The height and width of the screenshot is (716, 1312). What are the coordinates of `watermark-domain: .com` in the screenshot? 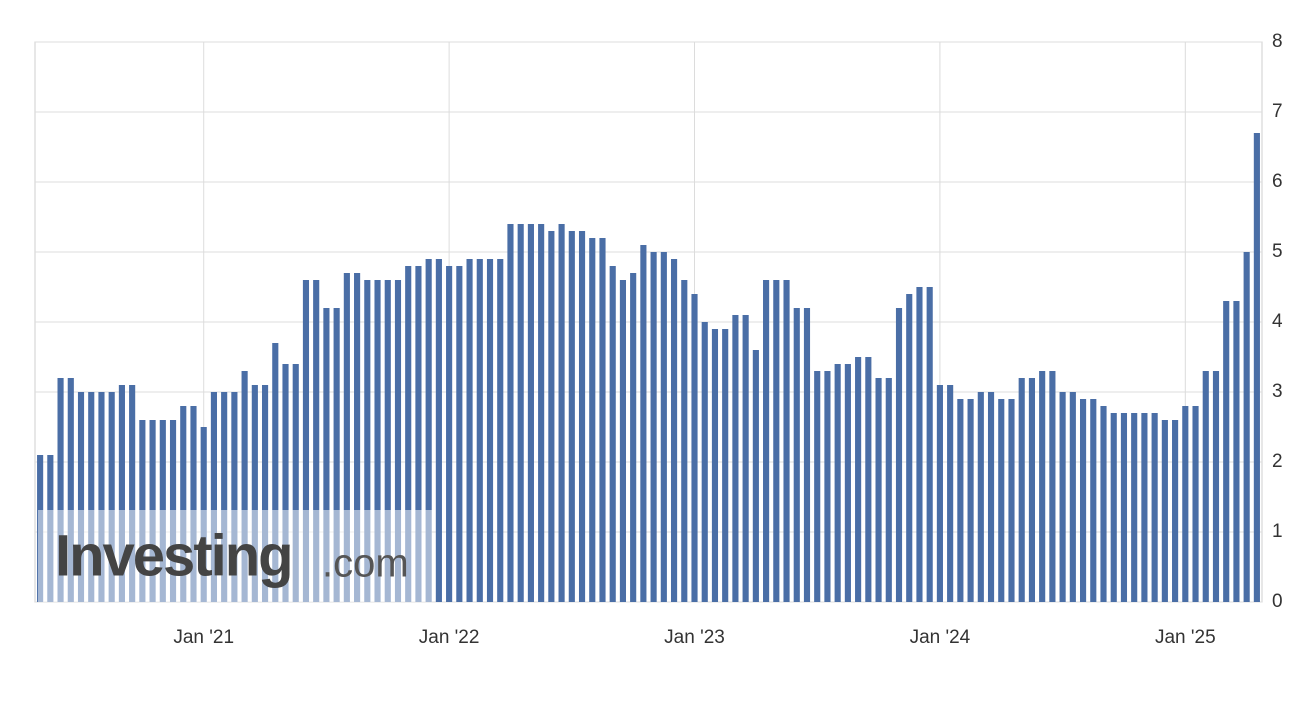 It's located at (365, 564).